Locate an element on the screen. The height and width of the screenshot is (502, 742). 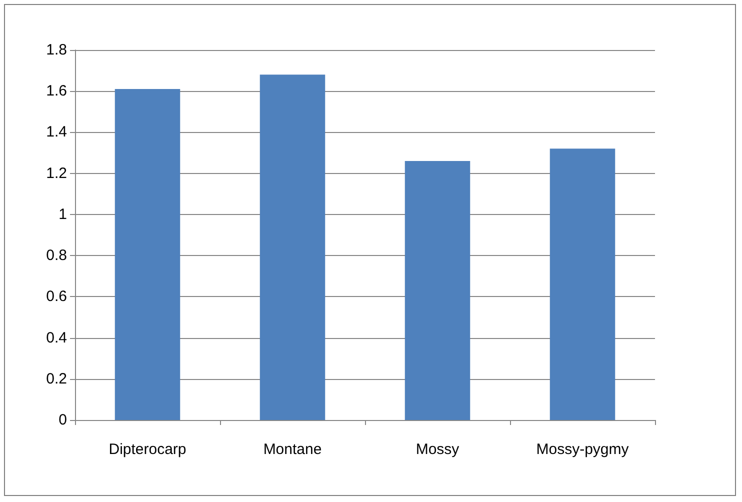
x-tick-label: Mossy is located at coordinates (438, 449).